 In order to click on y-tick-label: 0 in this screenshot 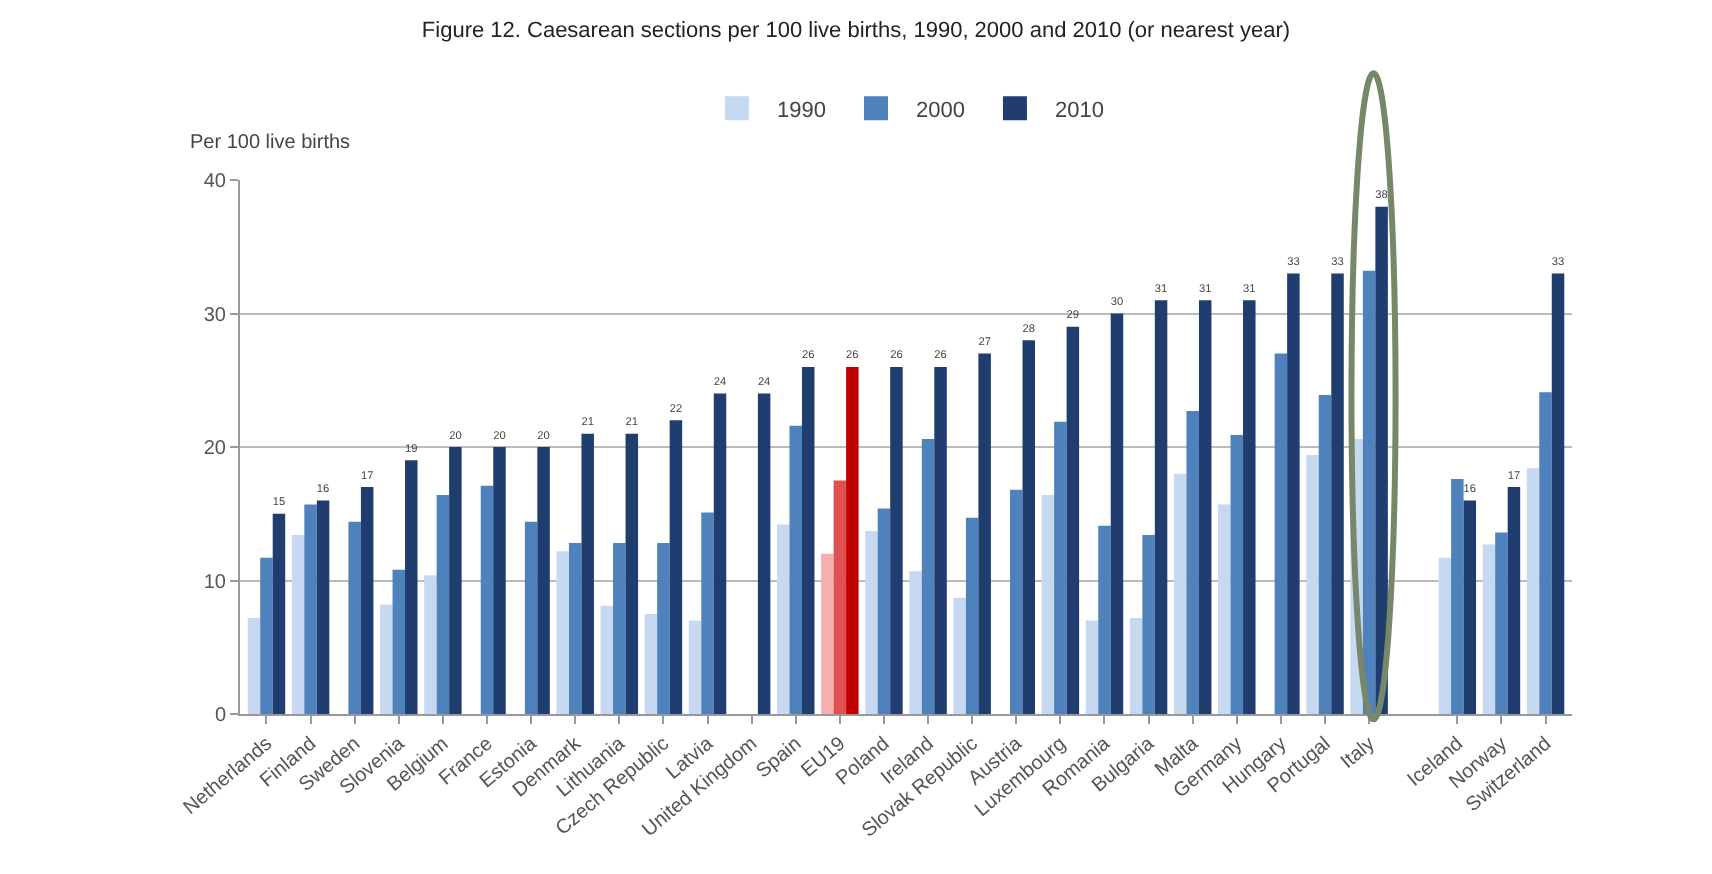, I will do `click(220, 716)`.